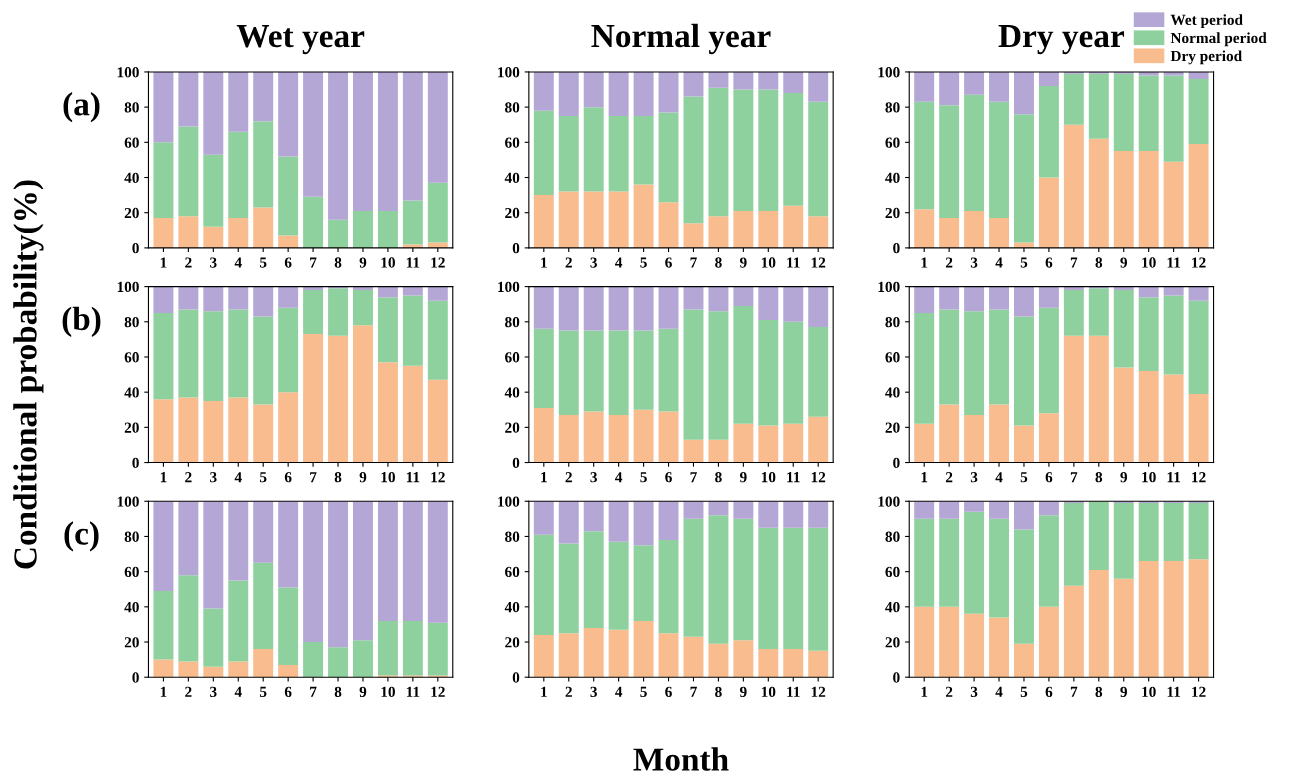  Describe the element at coordinates (1218, 39) in the screenshot. I see `legend-label: Normal period` at that location.